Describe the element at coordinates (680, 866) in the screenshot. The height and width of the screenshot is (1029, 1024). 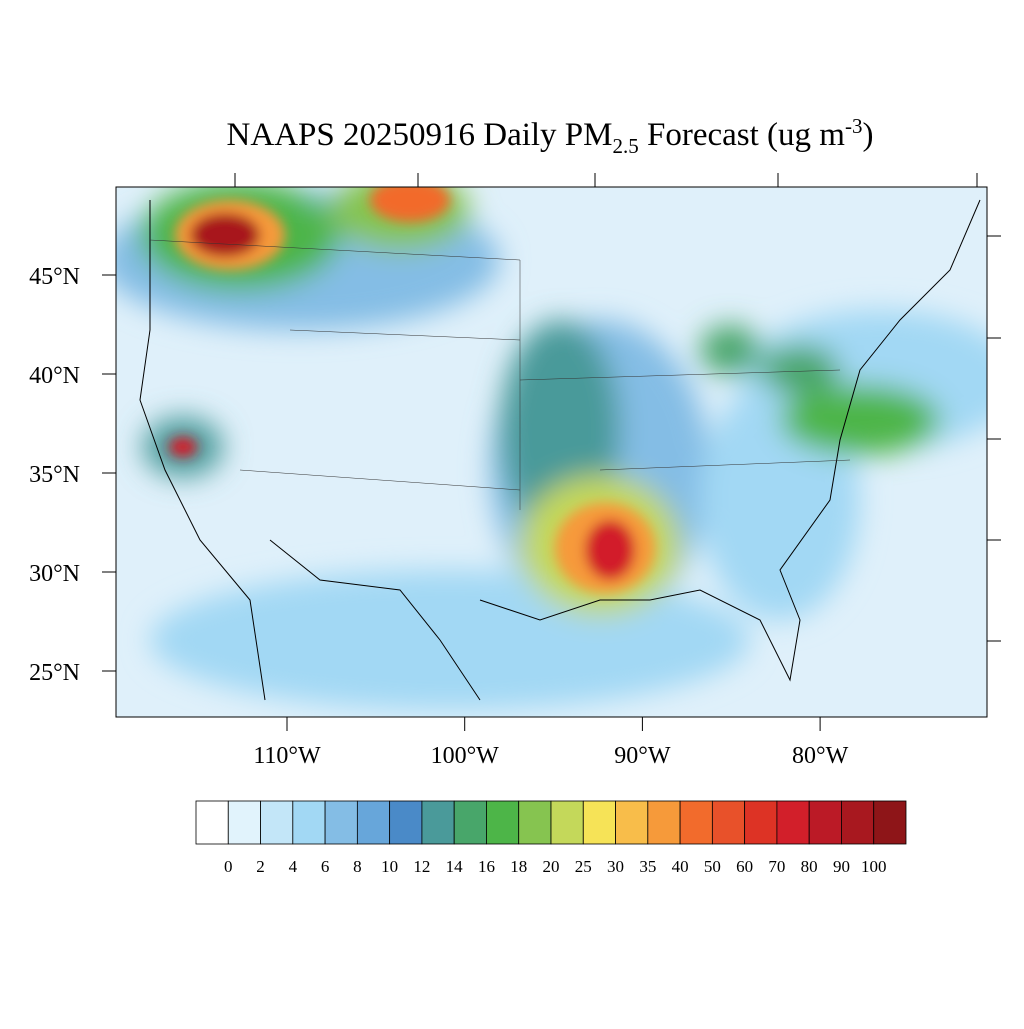
I see `colorbar-label: 40` at that location.